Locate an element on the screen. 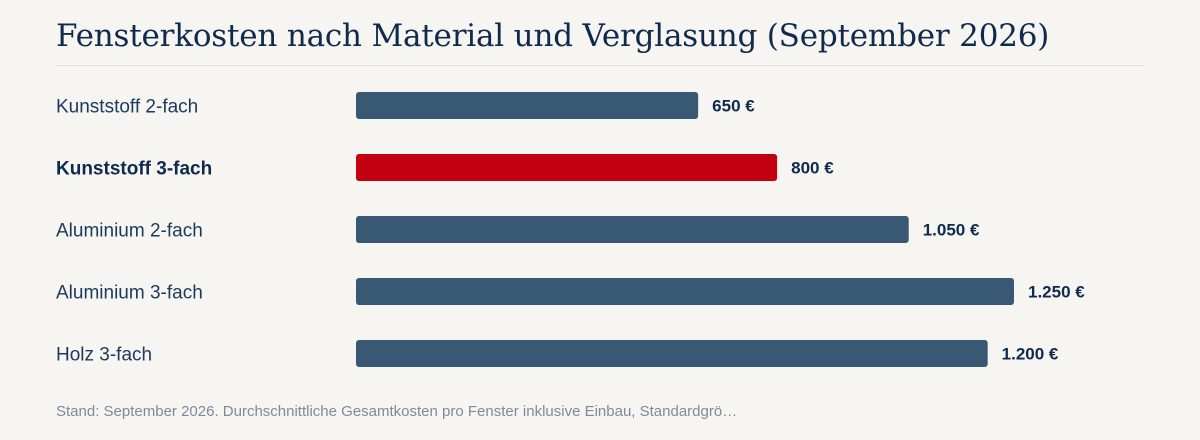 The image size is (1200, 440). value-label: 800 € is located at coordinates (812, 168).